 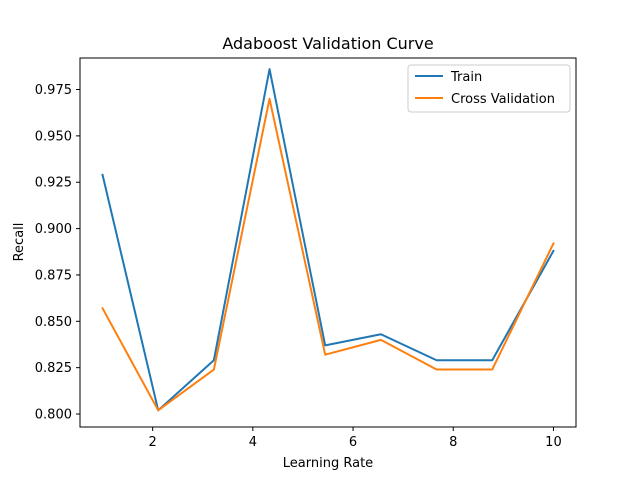 What do you see at coordinates (453, 442) in the screenshot?
I see `x-tick-label: 8` at bounding box center [453, 442].